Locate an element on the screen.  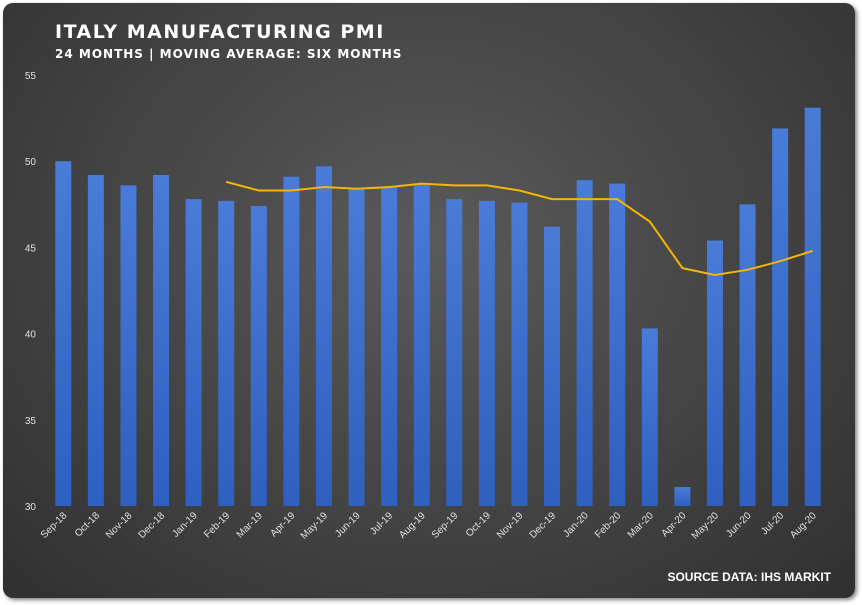
moving-average-series is located at coordinates (519, 228).